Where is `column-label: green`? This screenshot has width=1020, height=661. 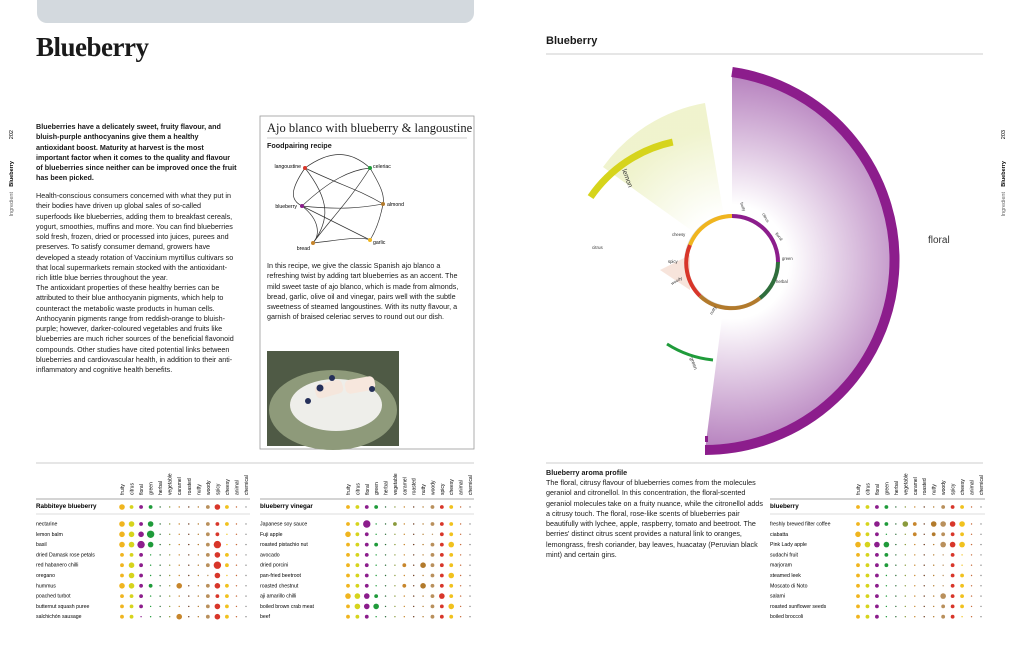 column-label: green is located at coordinates (887, 488).